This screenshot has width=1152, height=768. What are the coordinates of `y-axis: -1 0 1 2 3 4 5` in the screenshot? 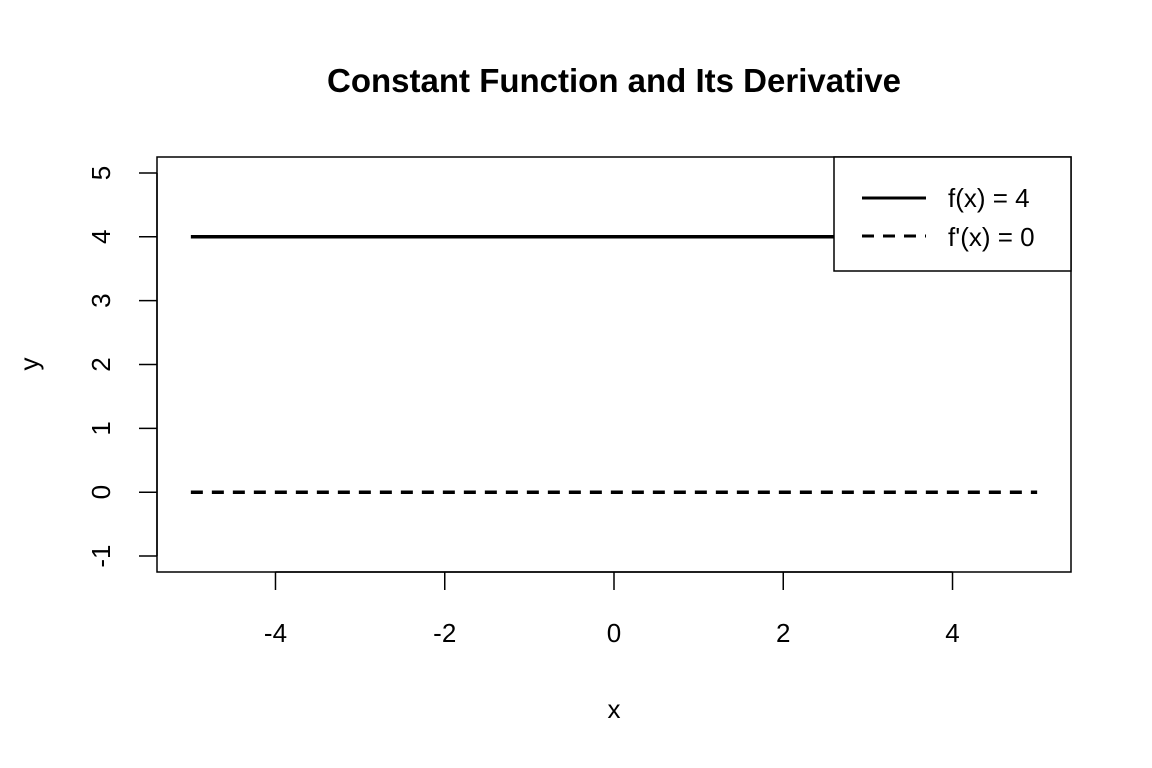 It's located at (122, 367).